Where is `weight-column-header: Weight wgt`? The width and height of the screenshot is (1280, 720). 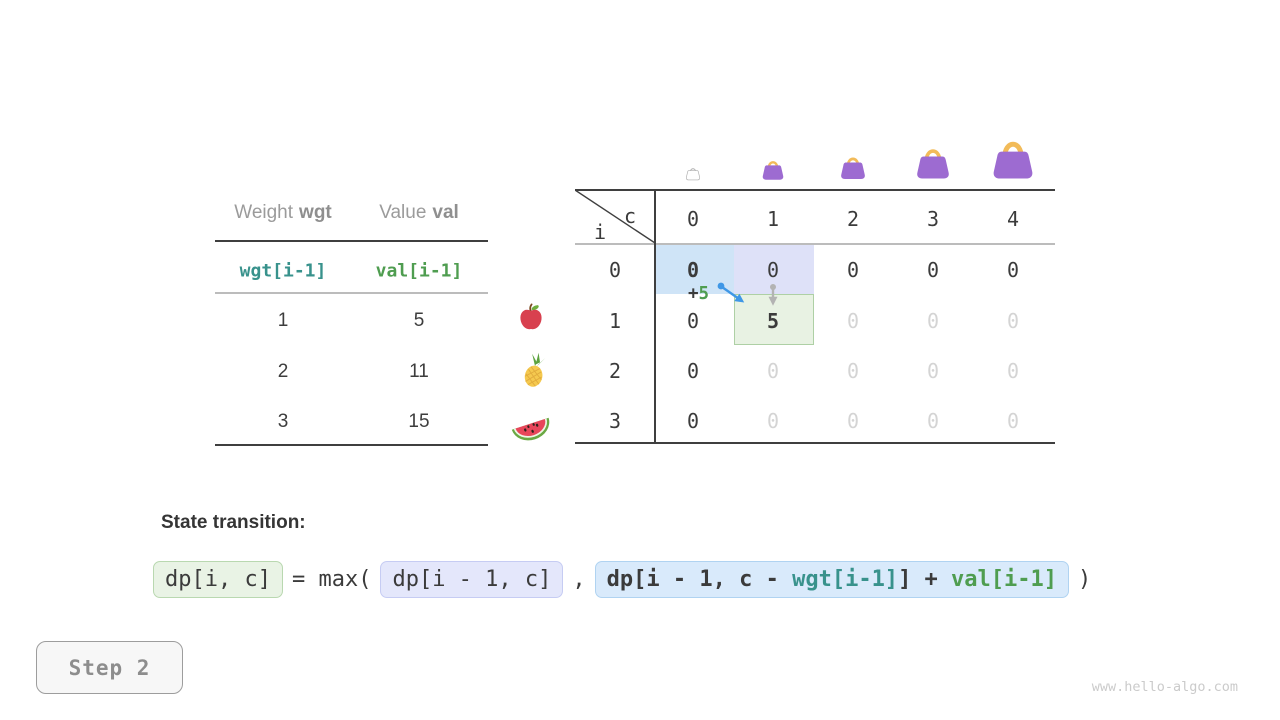 weight-column-header: Weight wgt is located at coordinates (283, 213).